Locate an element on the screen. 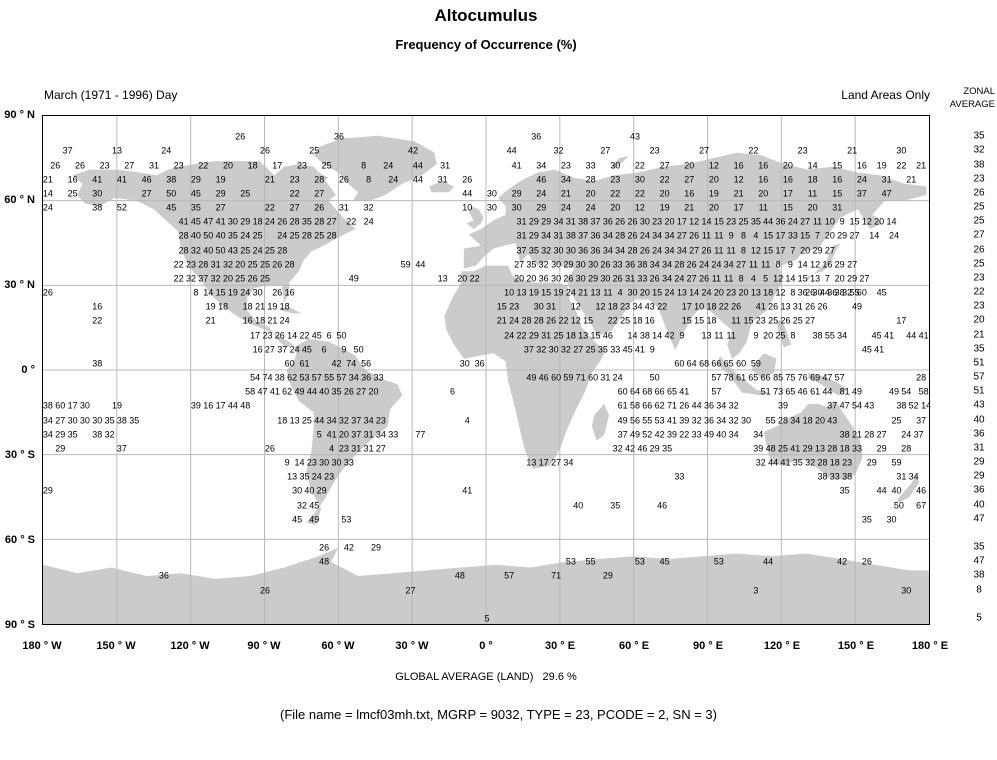  grid-number: 44 is located at coordinates (511, 150).